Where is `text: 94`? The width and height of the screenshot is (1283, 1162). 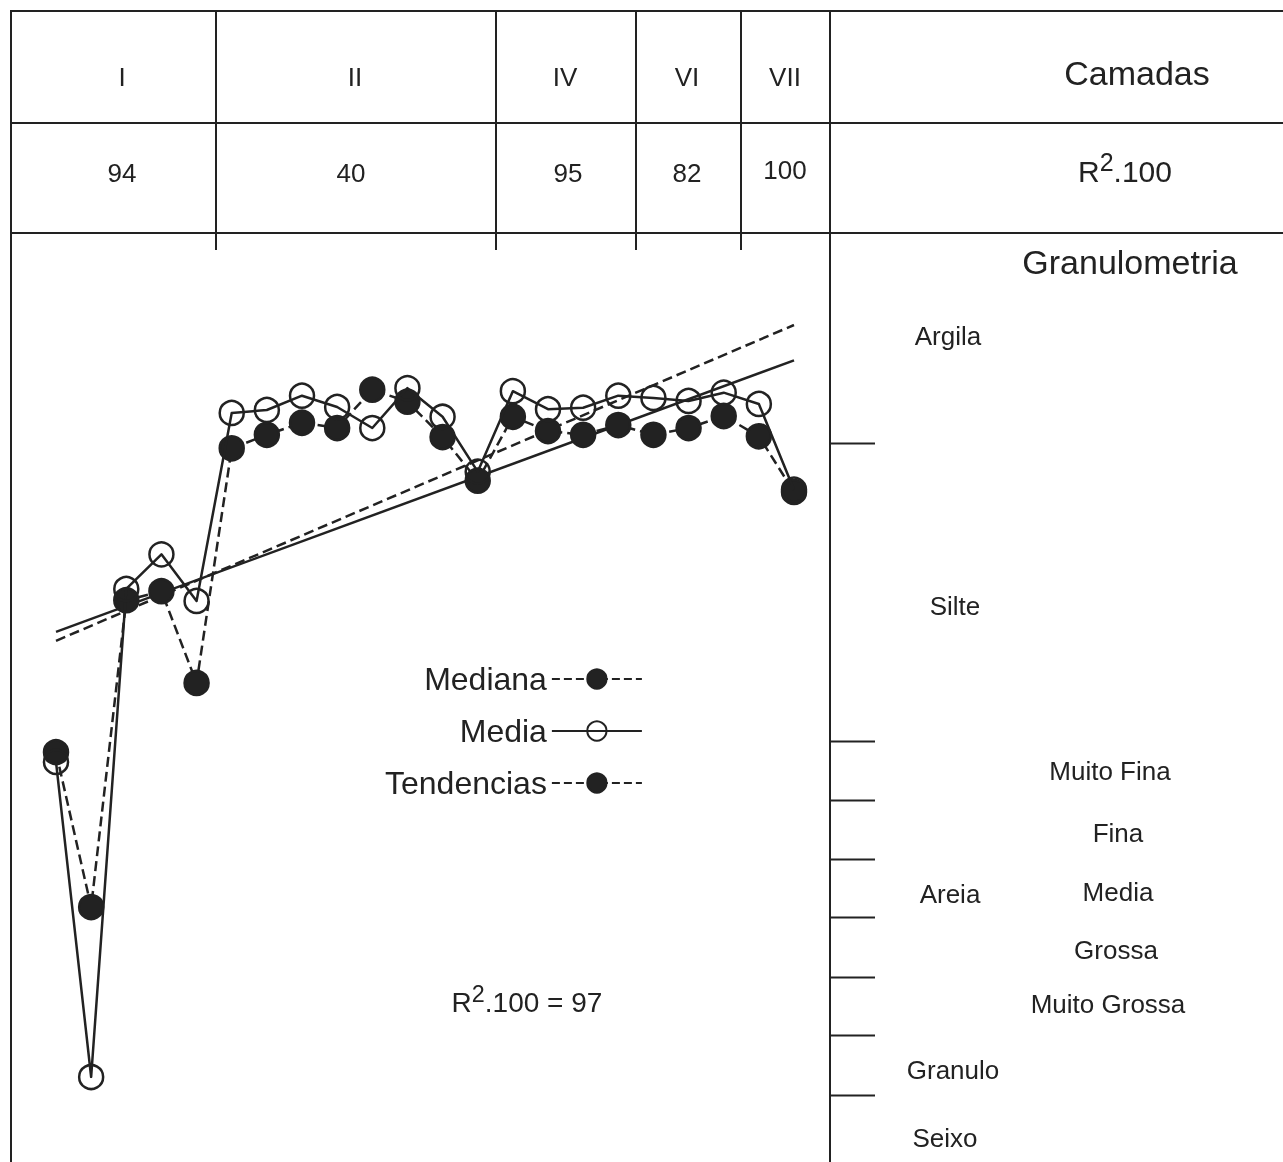 text: 94 is located at coordinates (122, 173).